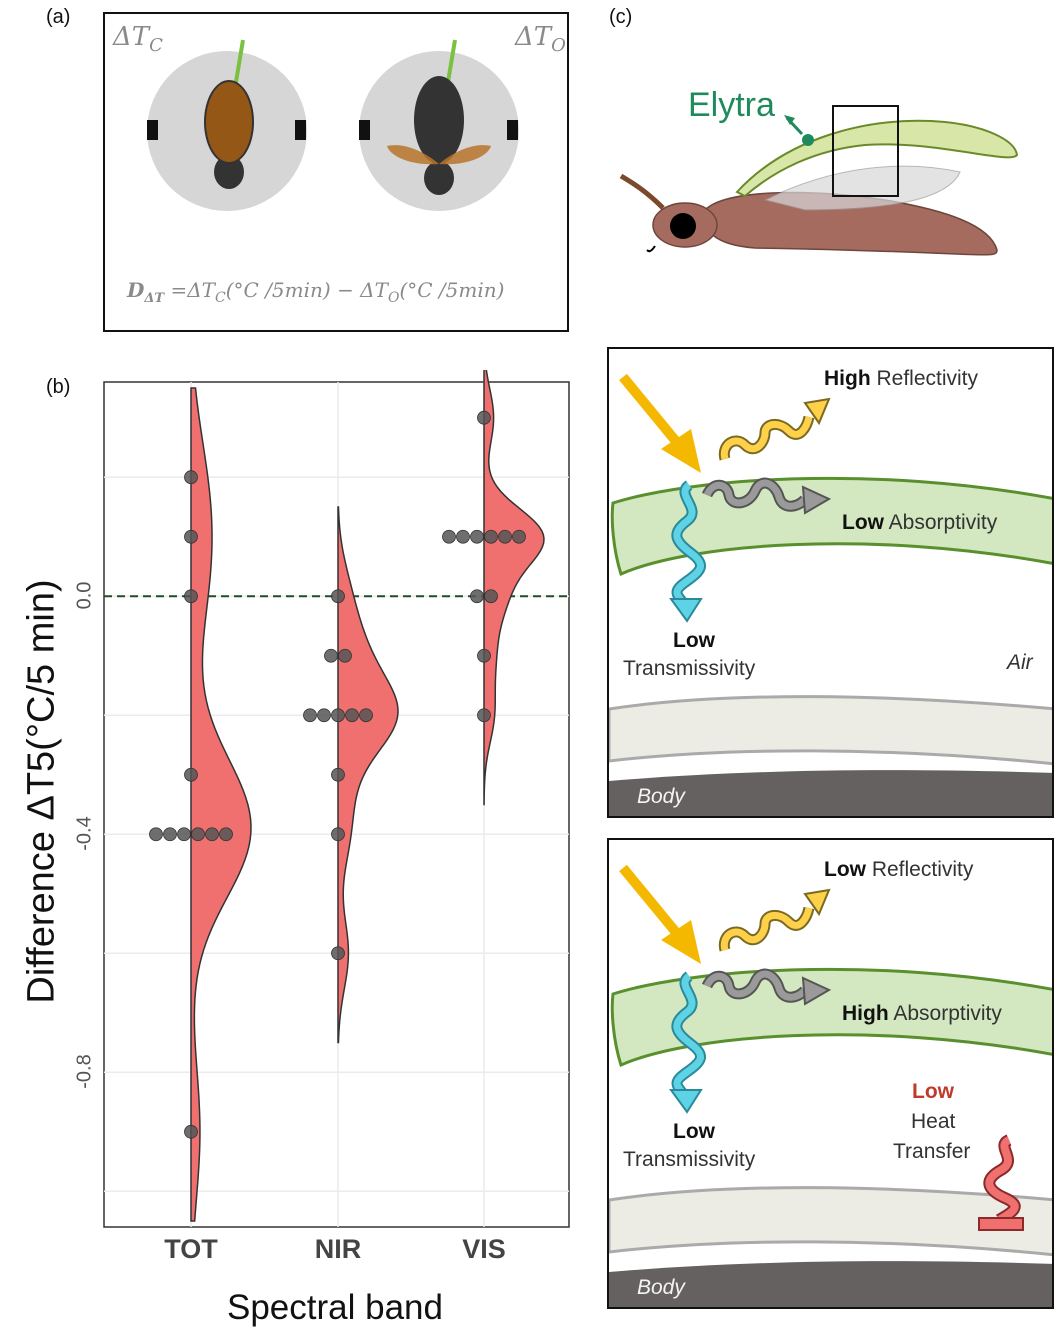 This screenshot has width=1054, height=1331. Describe the element at coordinates (933, 1121) in the screenshot. I see `heat-label: Heat` at that location.